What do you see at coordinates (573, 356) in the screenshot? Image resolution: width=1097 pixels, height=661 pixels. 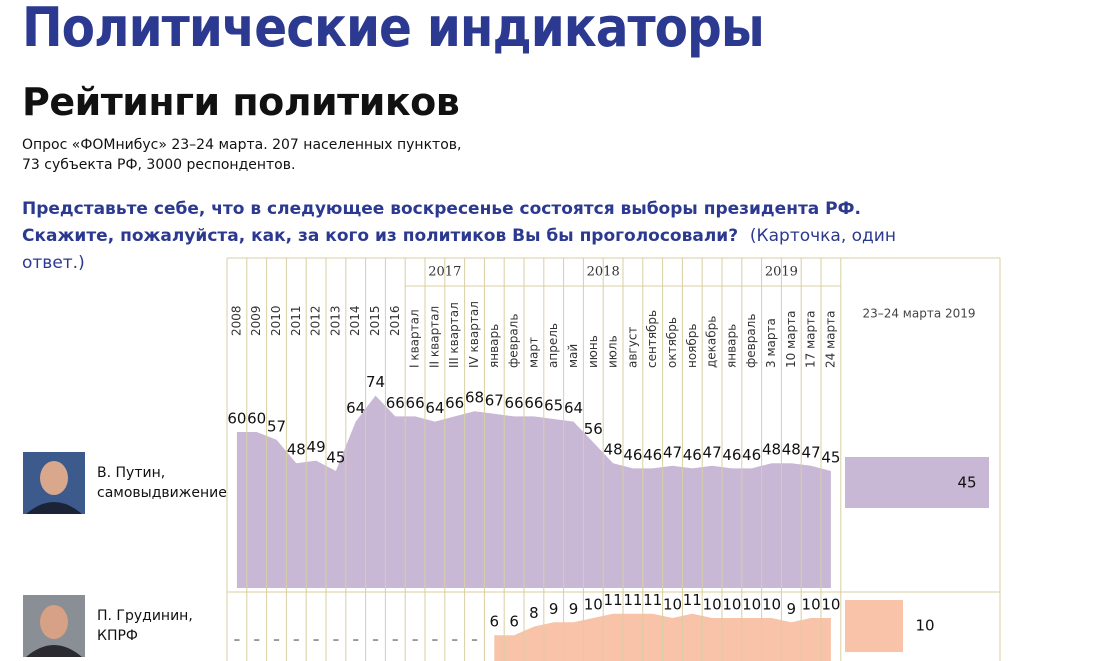 I see `x-tick-label: май` at bounding box center [573, 356].